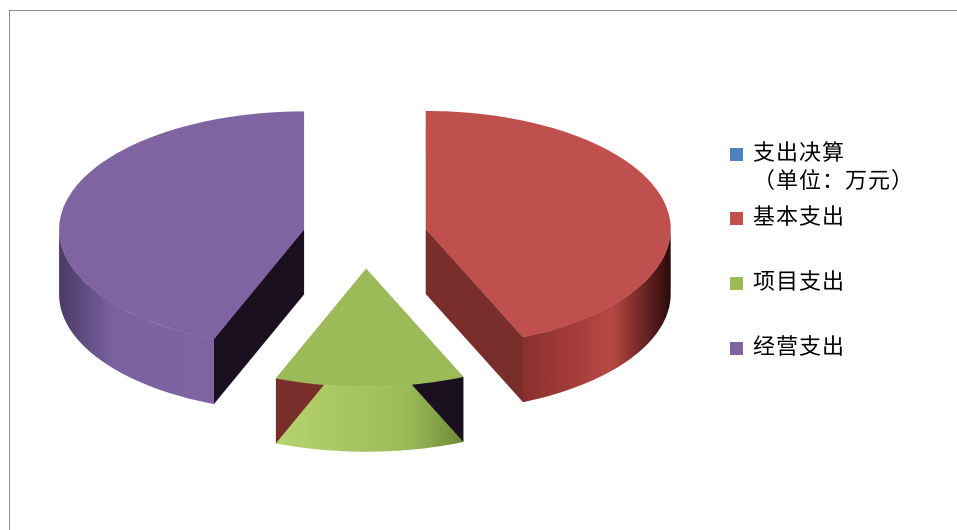 This screenshot has width=957, height=530. I want to click on legend-swatch-project, so click(736, 283).